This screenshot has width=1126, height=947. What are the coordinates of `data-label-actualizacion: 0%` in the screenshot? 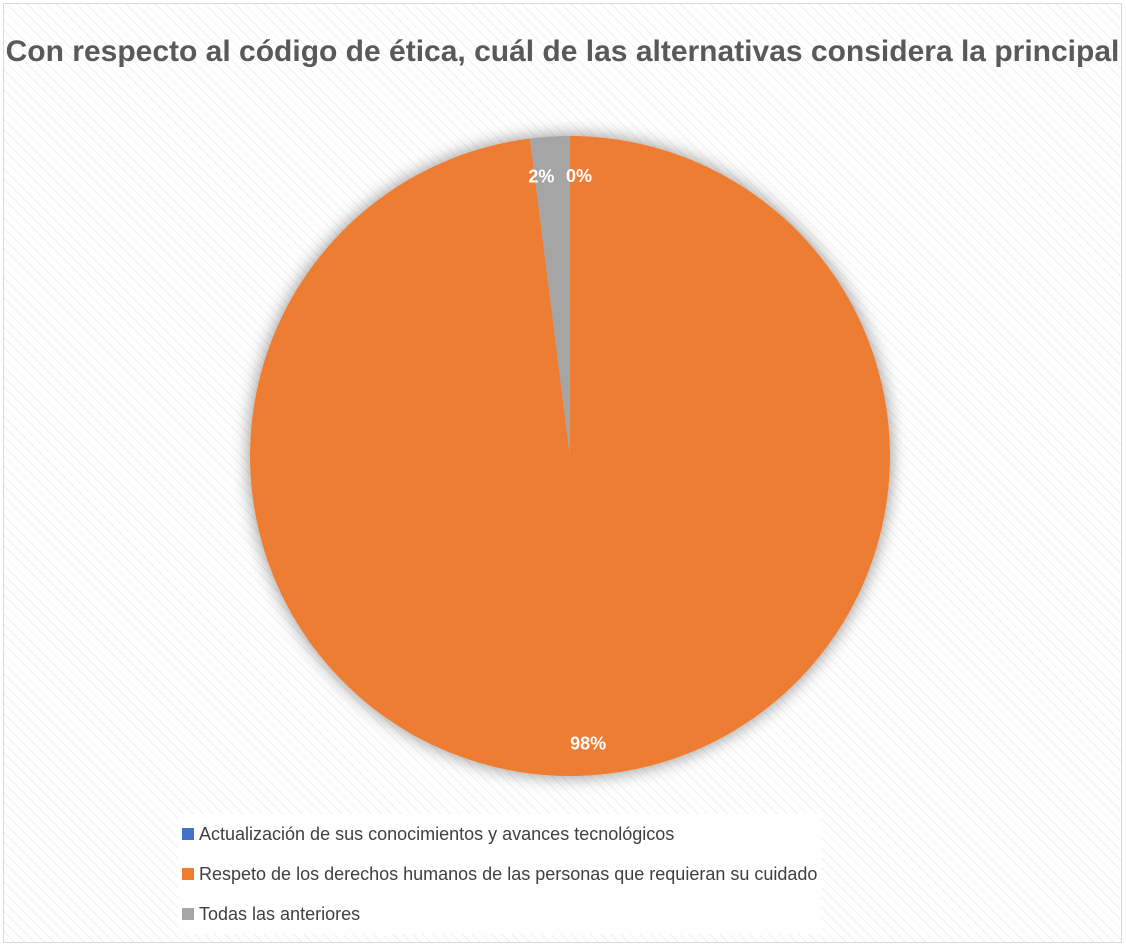 It's located at (579, 176).